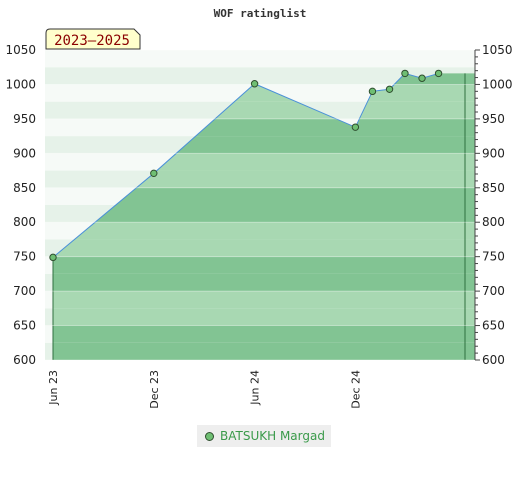  What do you see at coordinates (20, 50) in the screenshot?
I see `y-tick-label-left: 1050` at bounding box center [20, 50].